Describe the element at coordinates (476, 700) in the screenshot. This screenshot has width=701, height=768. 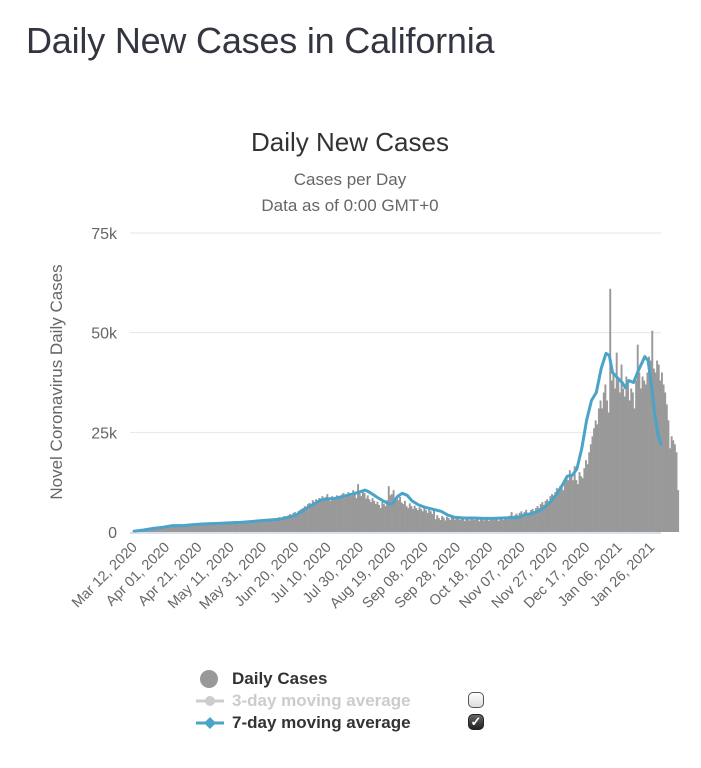
I see `toggle-3day-checkbox` at that location.